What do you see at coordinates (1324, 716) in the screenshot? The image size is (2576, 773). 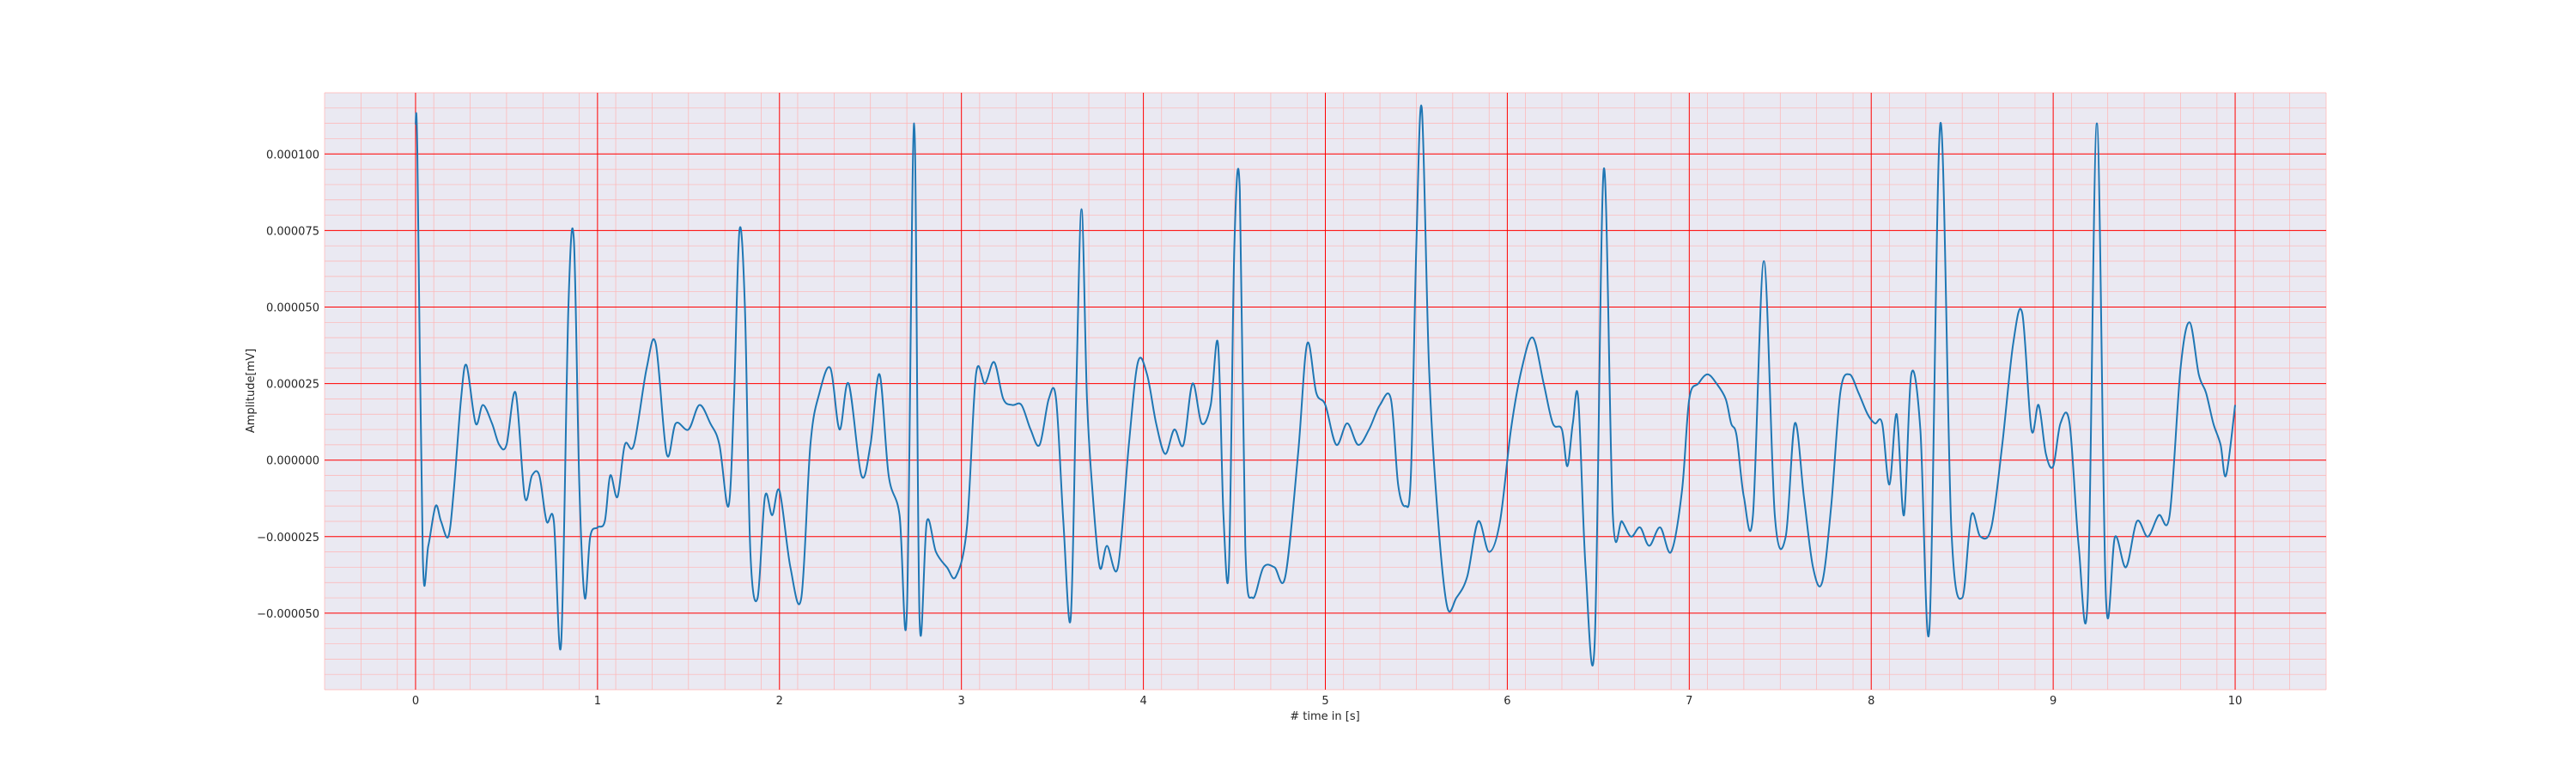 I see `x-axis-label: # time in [s]` at bounding box center [1324, 716].